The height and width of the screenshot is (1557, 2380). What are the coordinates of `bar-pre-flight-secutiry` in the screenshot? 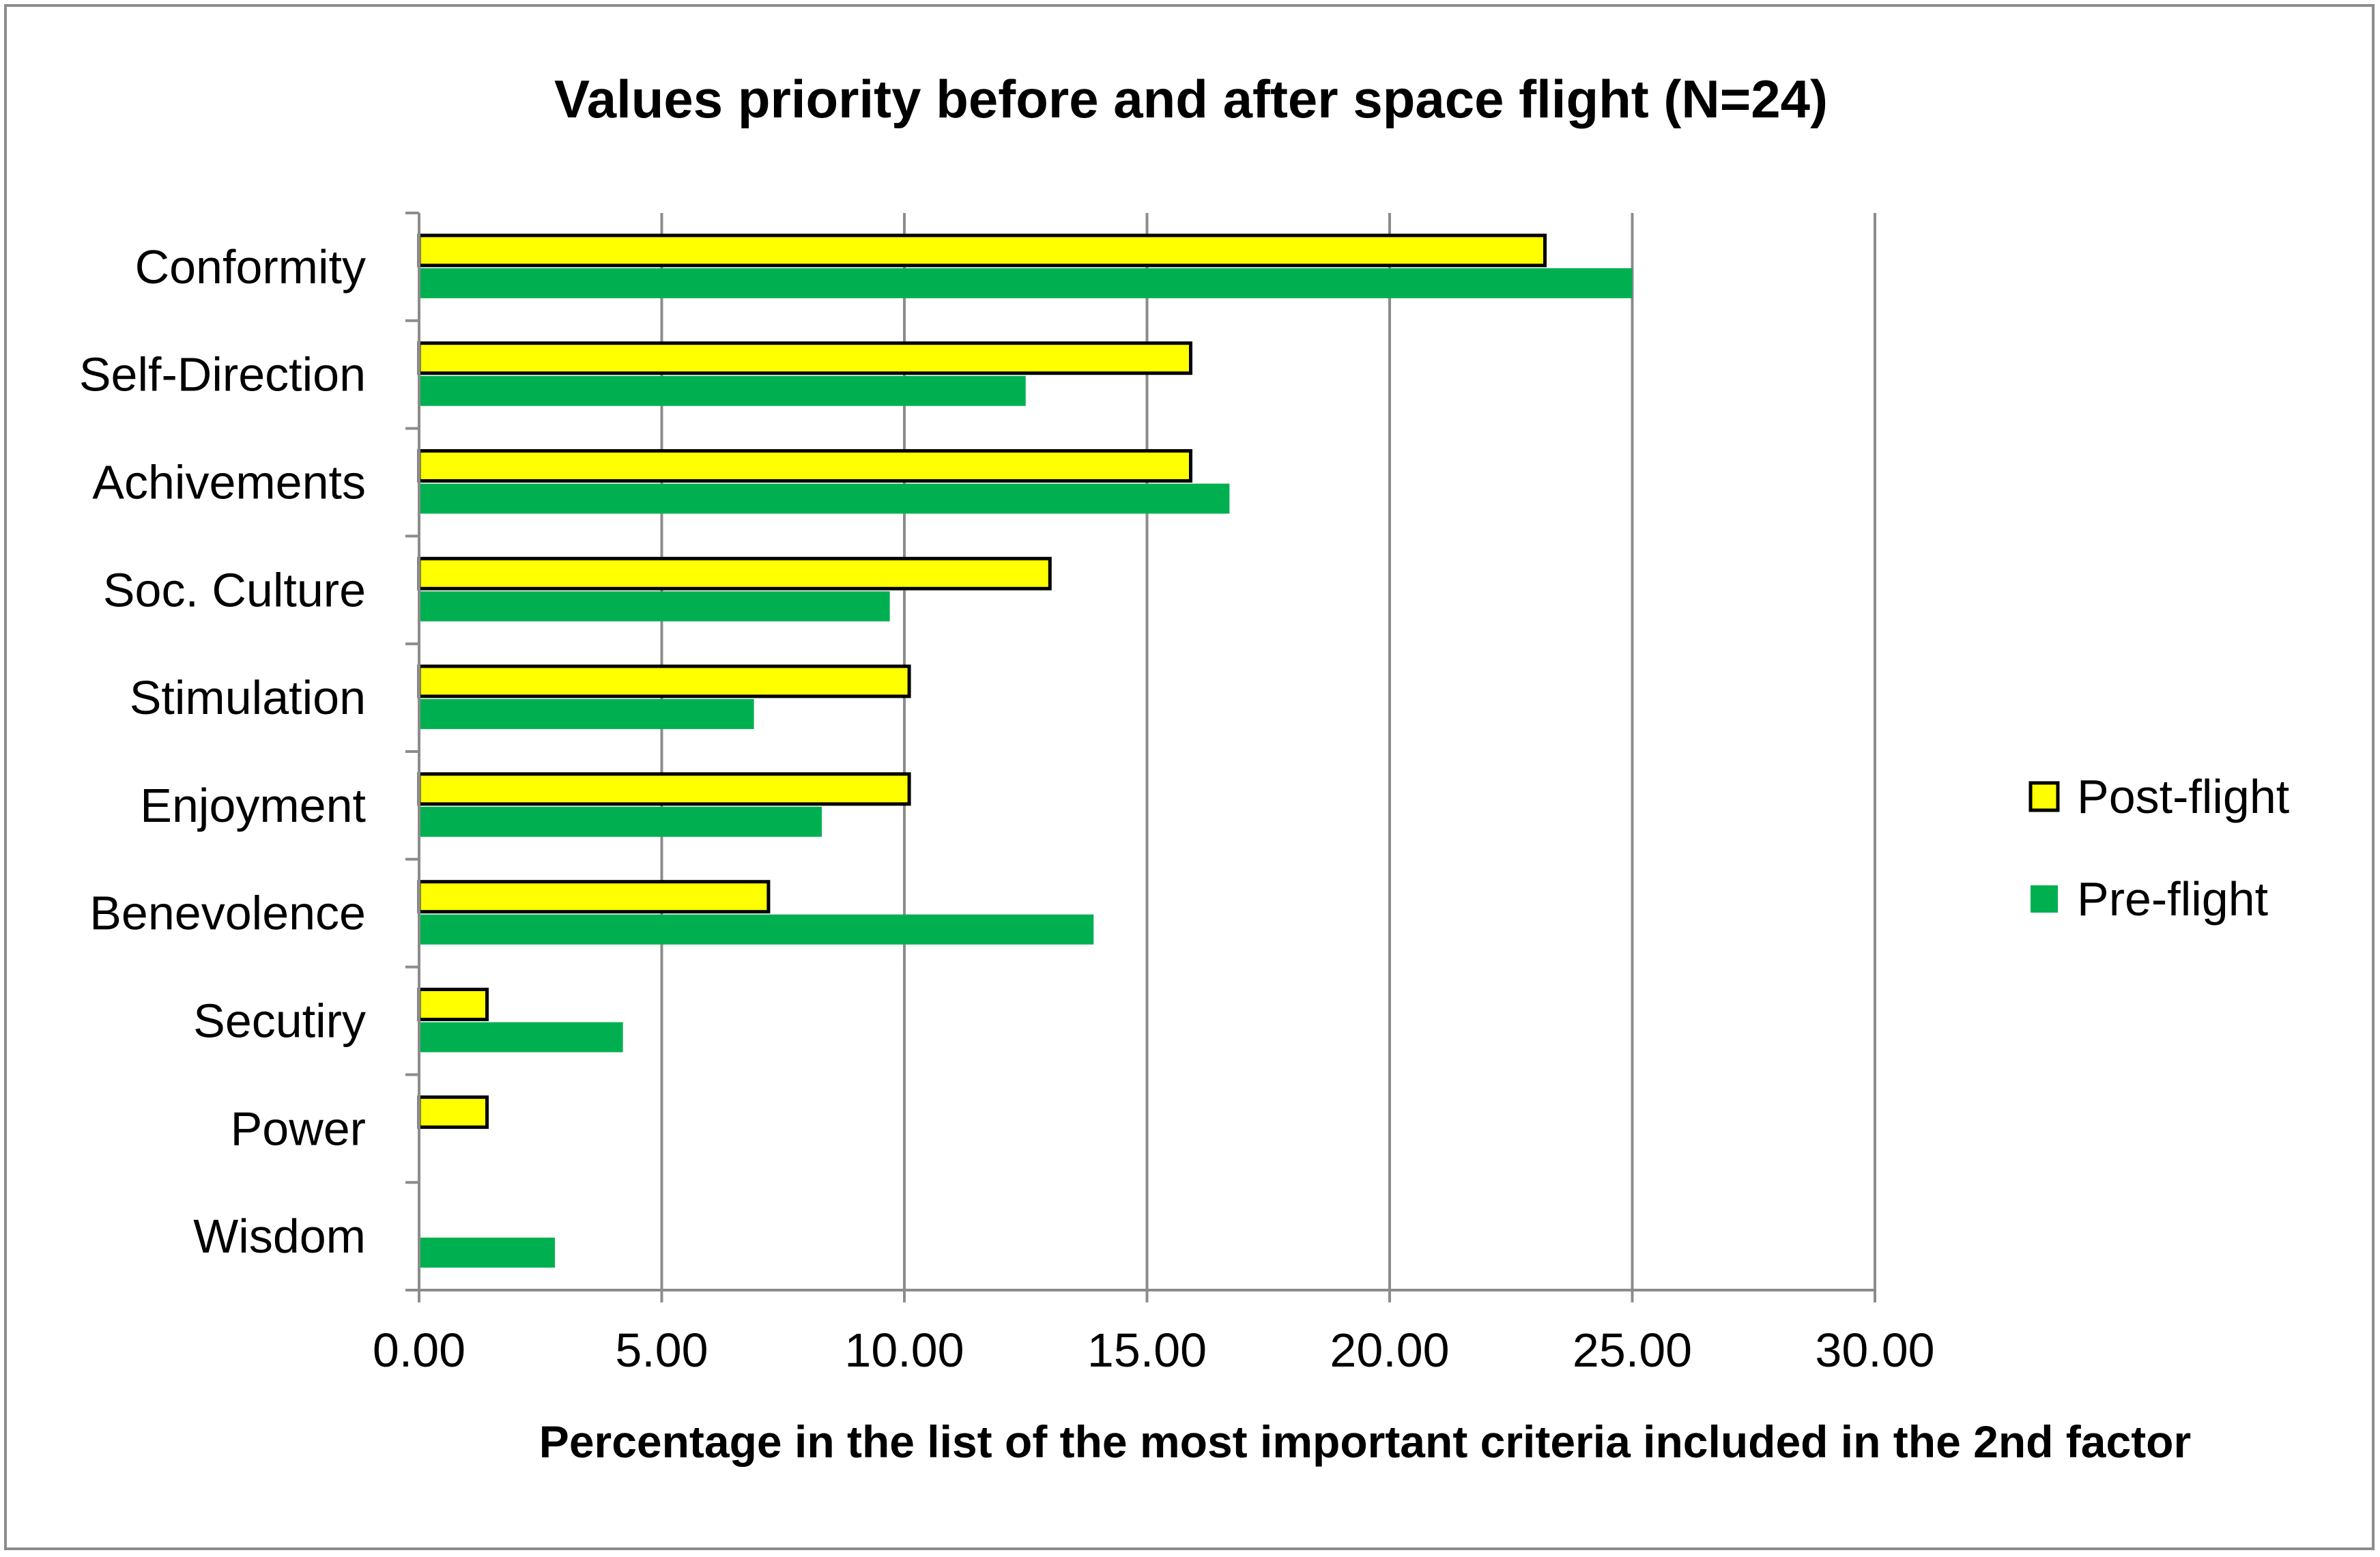 It's located at (521, 1037).